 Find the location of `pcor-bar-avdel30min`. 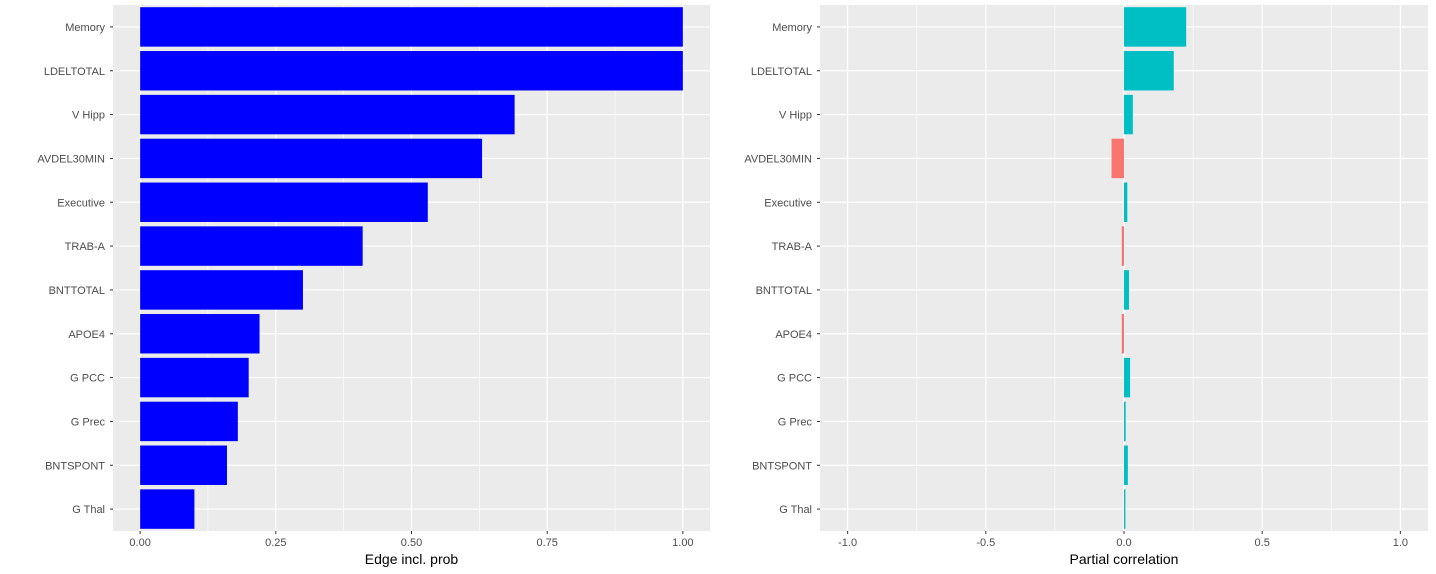

pcor-bar-avdel30min is located at coordinates (1117, 158).